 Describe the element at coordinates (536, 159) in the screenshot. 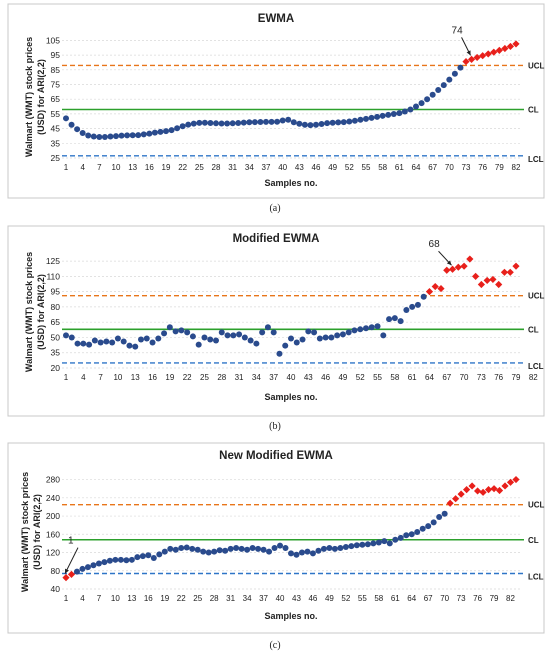

I see `lcl-label: LCL` at that location.